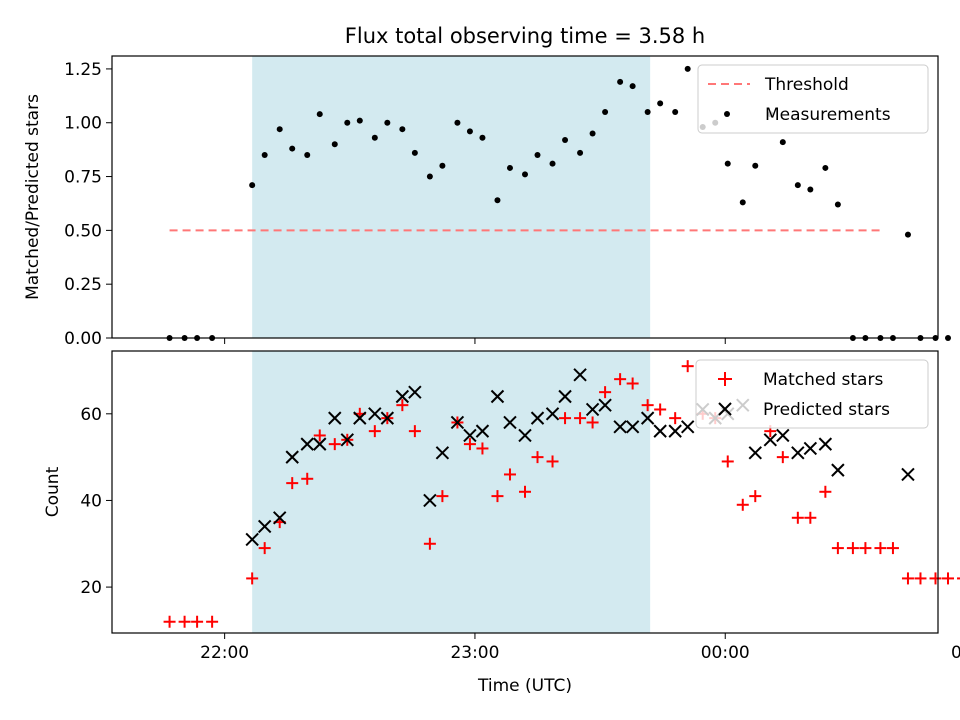 The image size is (960, 720). I want to click on legend-measurement-label: Measurements, so click(828, 115).